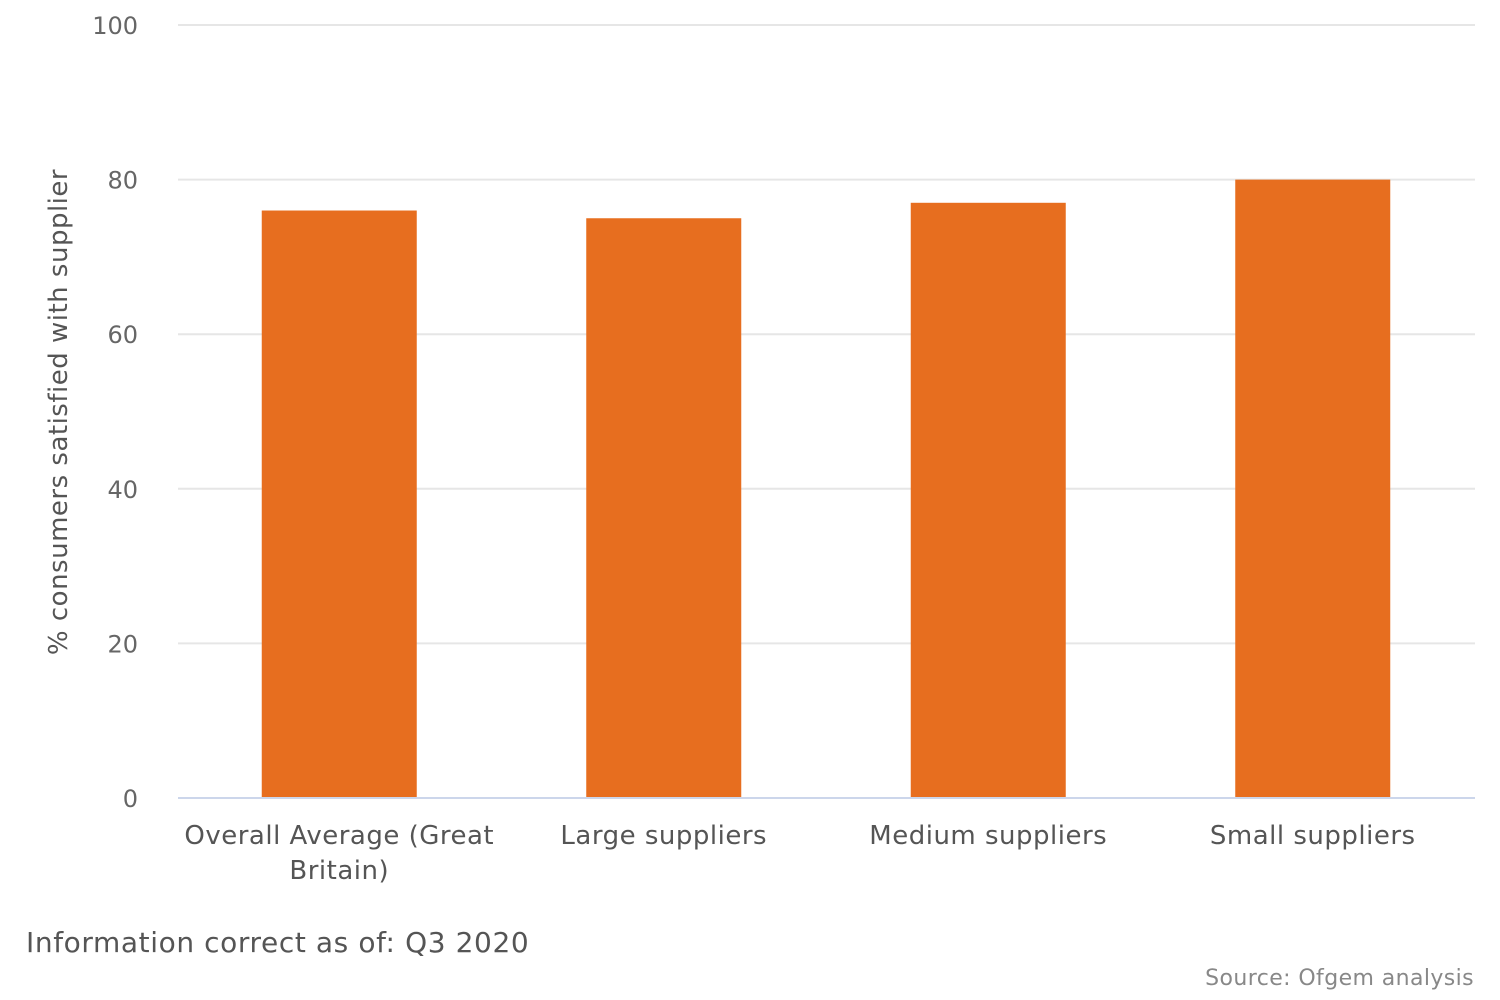  What do you see at coordinates (1339, 978) in the screenshot?
I see `source-note: Source: Ofgem analysis` at bounding box center [1339, 978].